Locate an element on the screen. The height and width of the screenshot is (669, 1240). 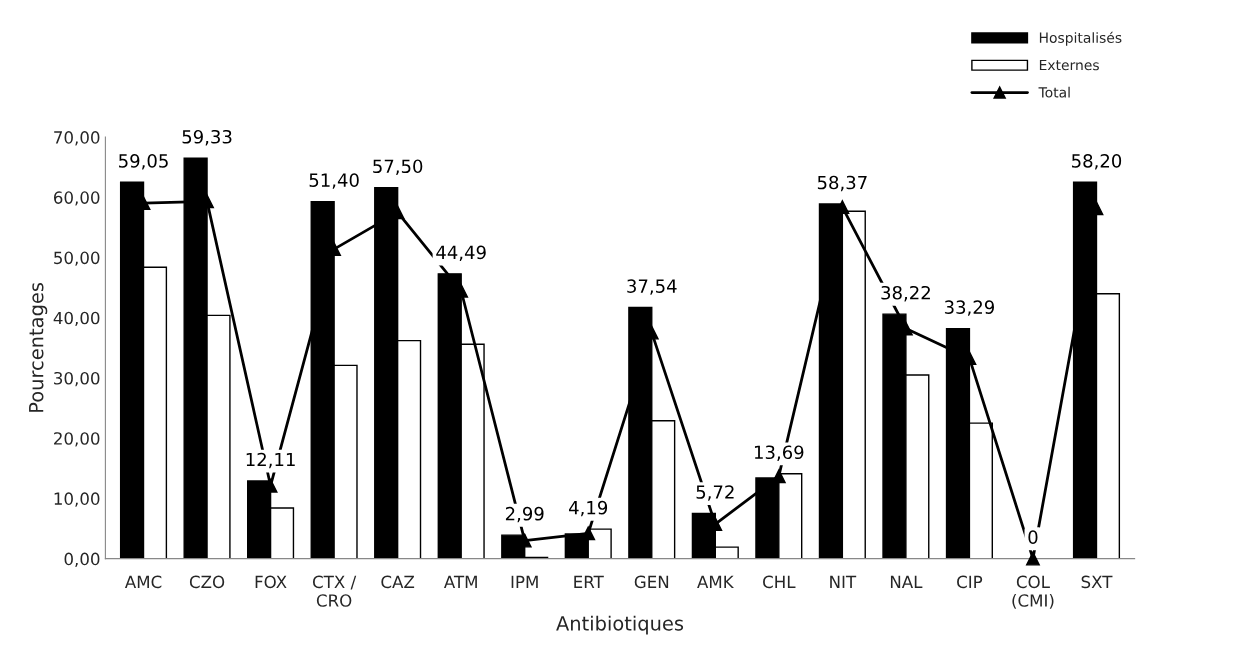
x-tick-label: CHL is located at coordinates (779, 582).